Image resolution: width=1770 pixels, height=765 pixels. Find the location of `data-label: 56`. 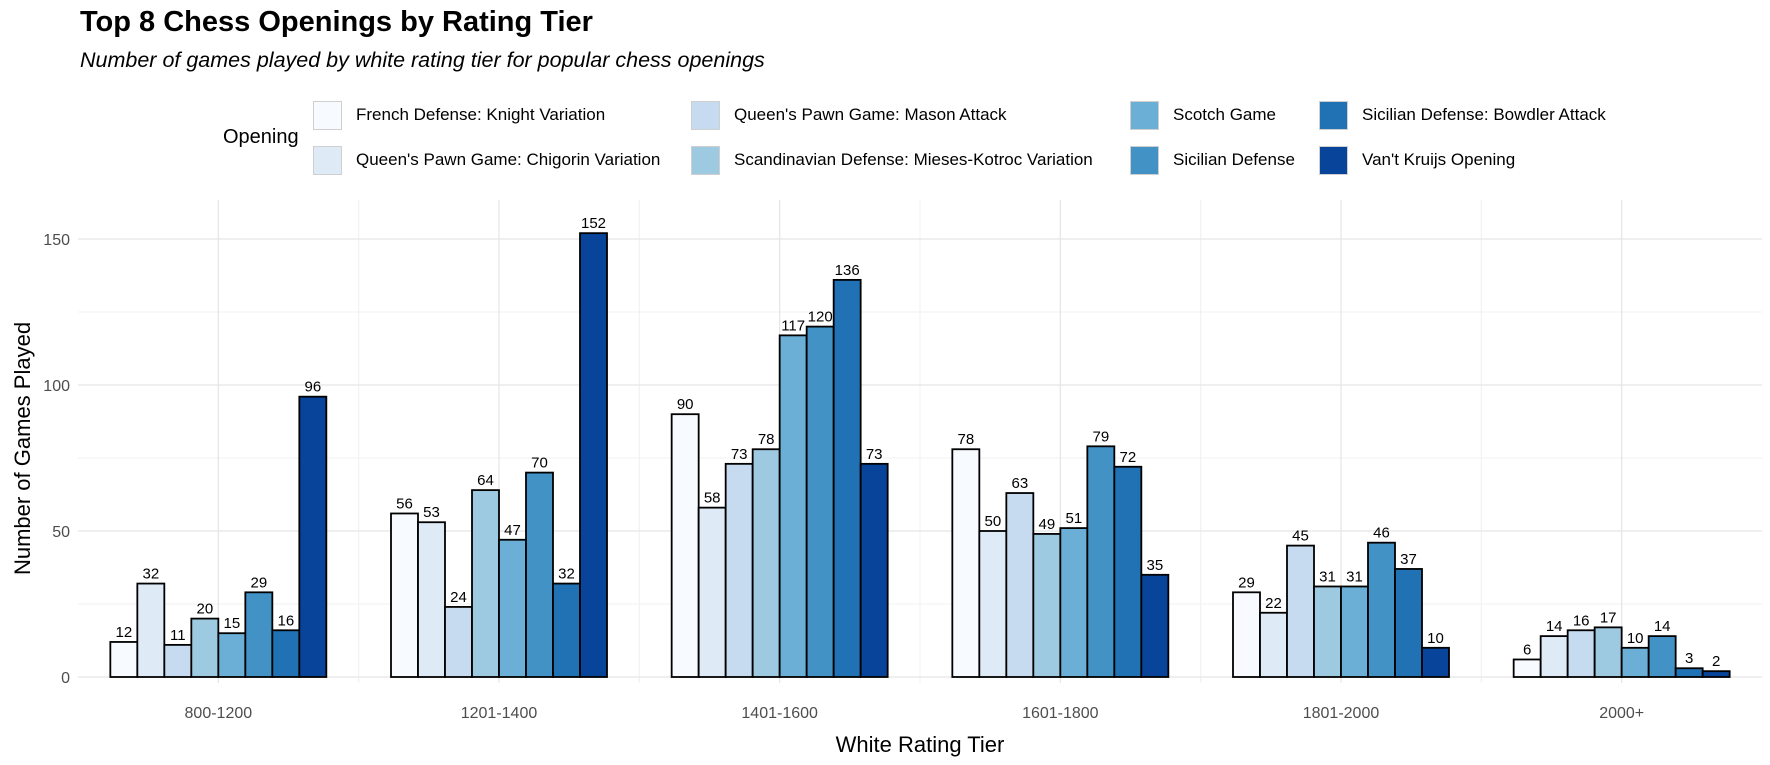

data-label: 56 is located at coordinates (404, 503).